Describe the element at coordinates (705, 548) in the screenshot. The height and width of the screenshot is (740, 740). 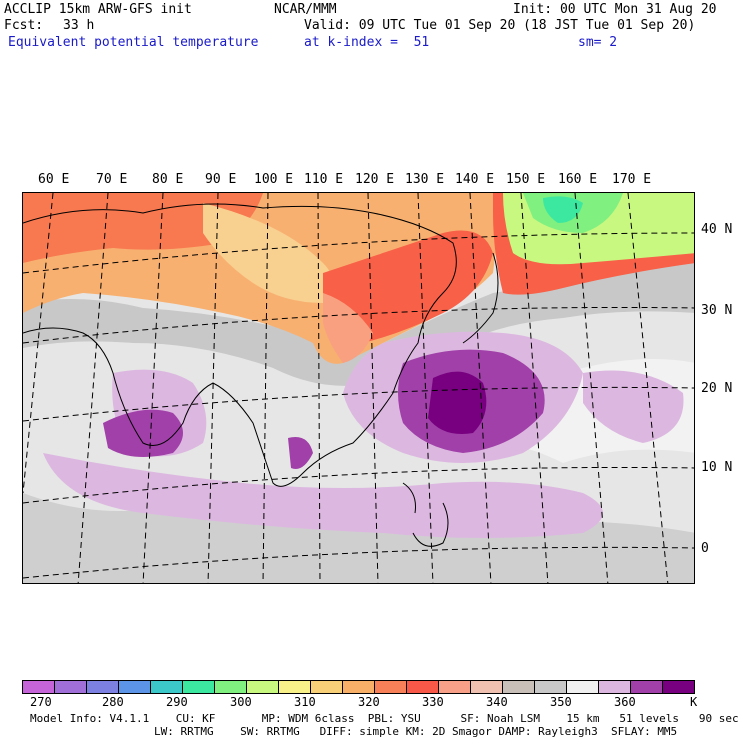
I see `lat-label: 0` at that location.